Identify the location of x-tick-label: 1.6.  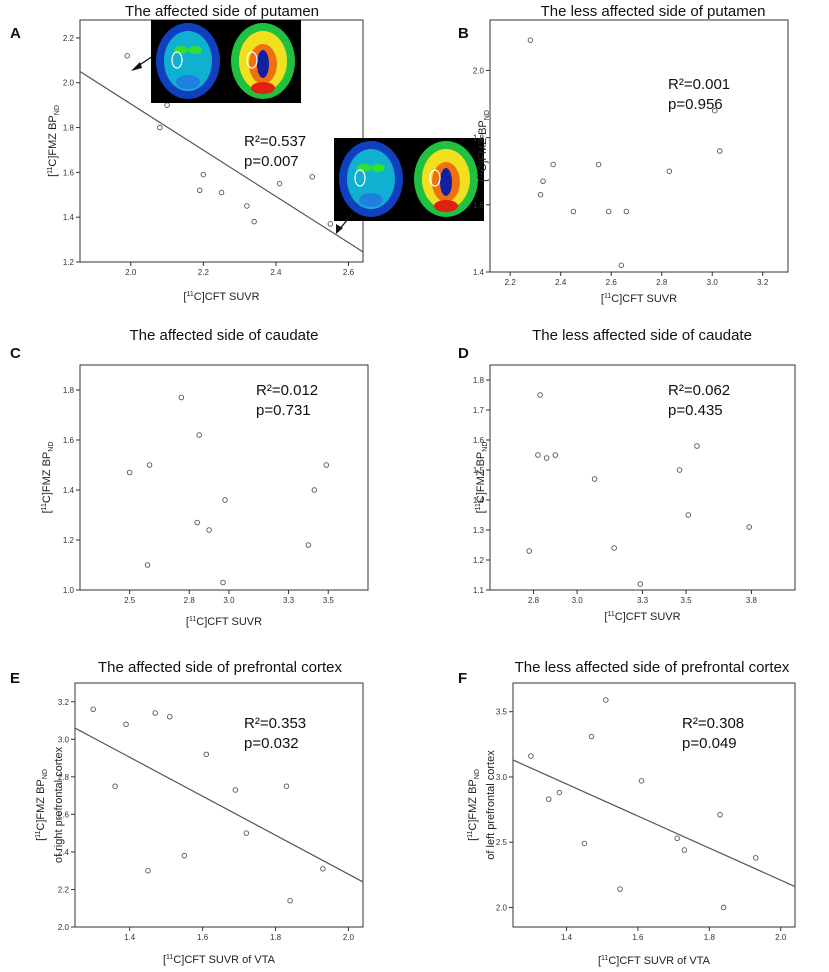
(638, 937).